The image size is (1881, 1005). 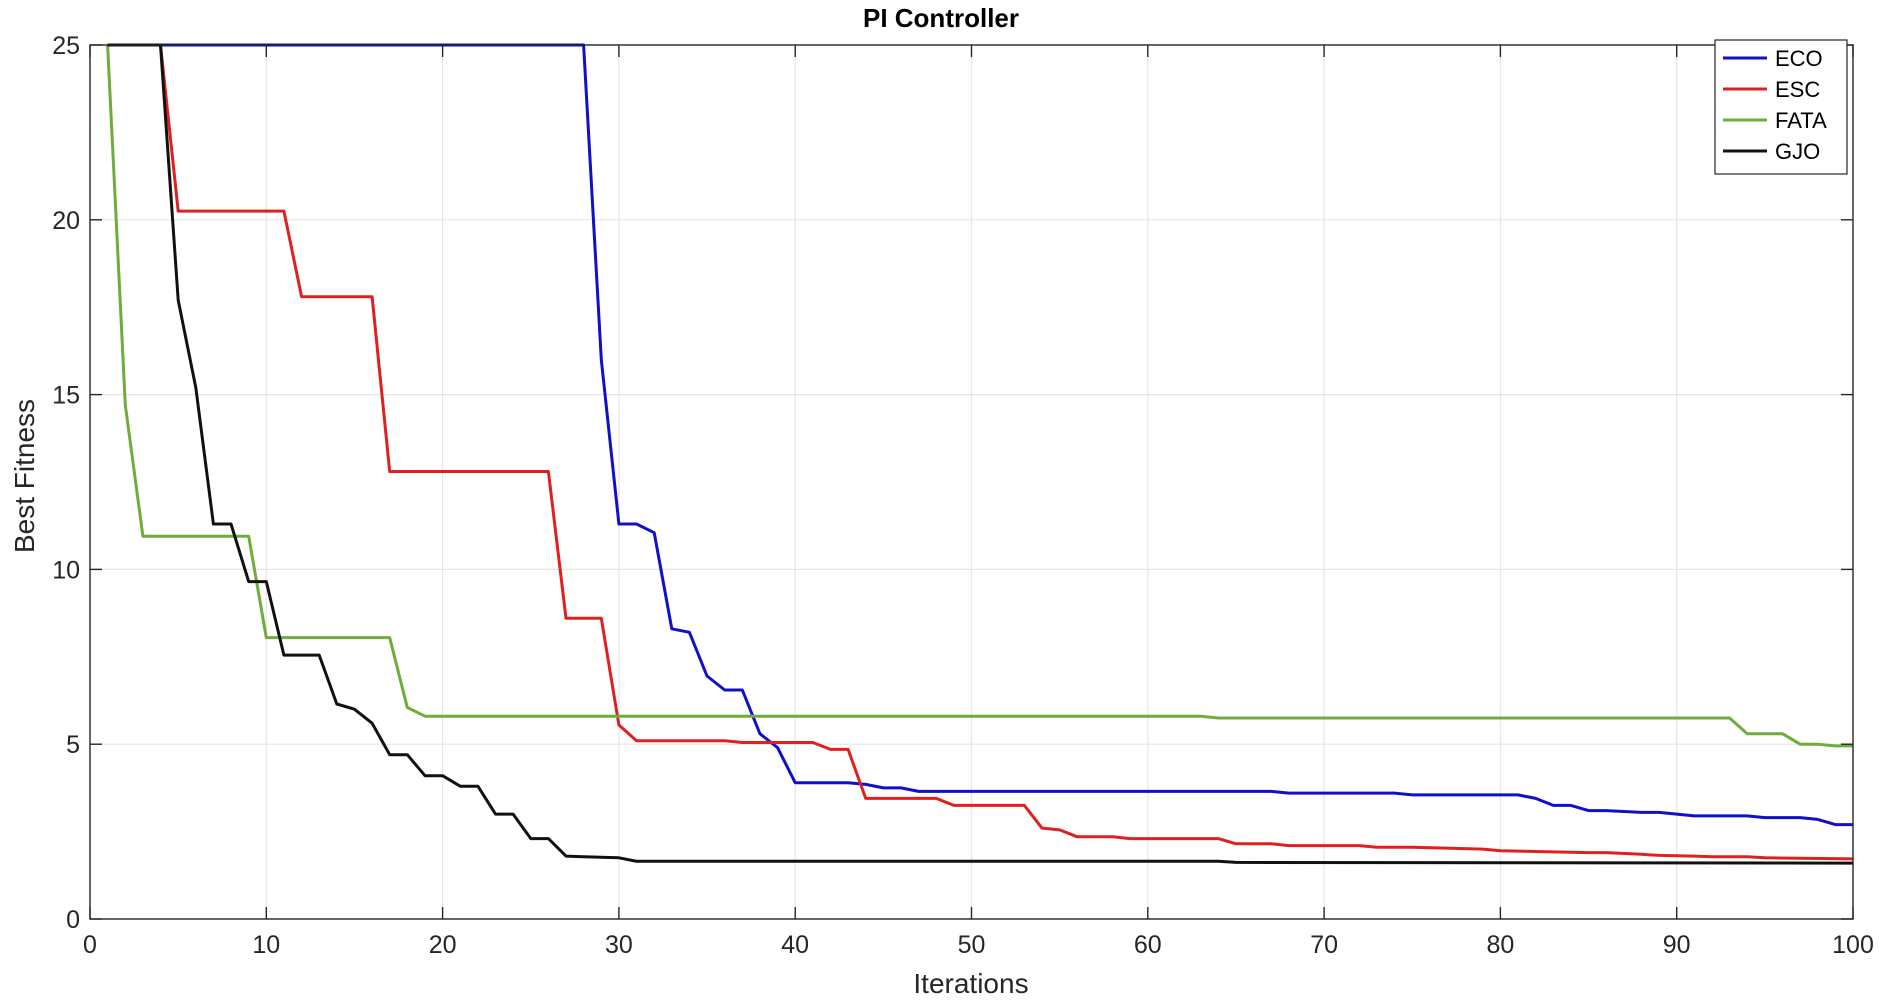 What do you see at coordinates (1797, 151) in the screenshot?
I see `legend-label-gjo: GJO` at bounding box center [1797, 151].